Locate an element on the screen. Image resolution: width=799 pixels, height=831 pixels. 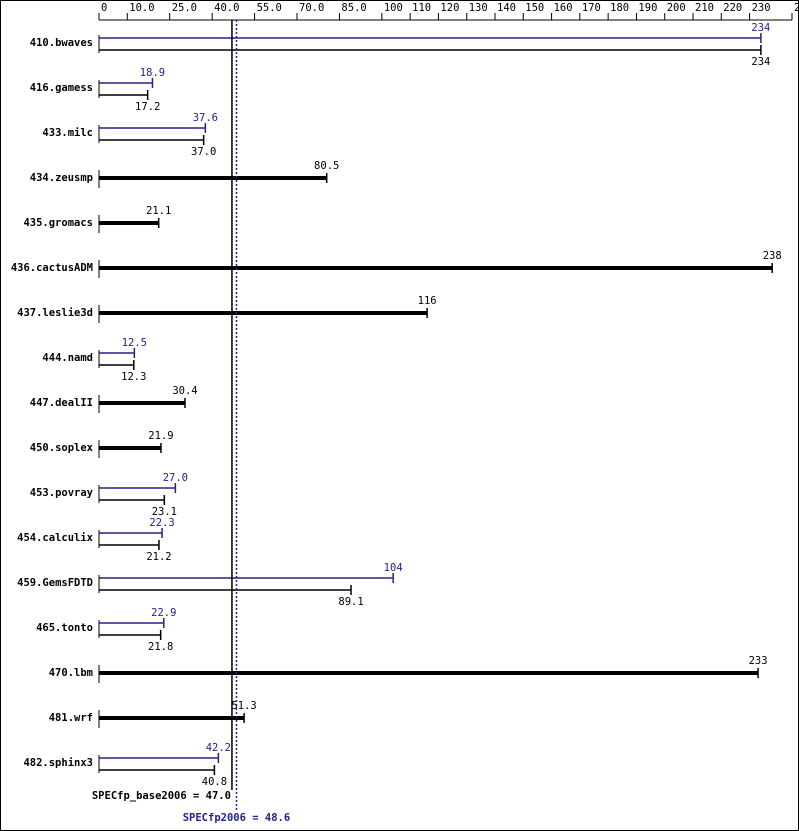
value-label: 21.9 is located at coordinates (160, 436).